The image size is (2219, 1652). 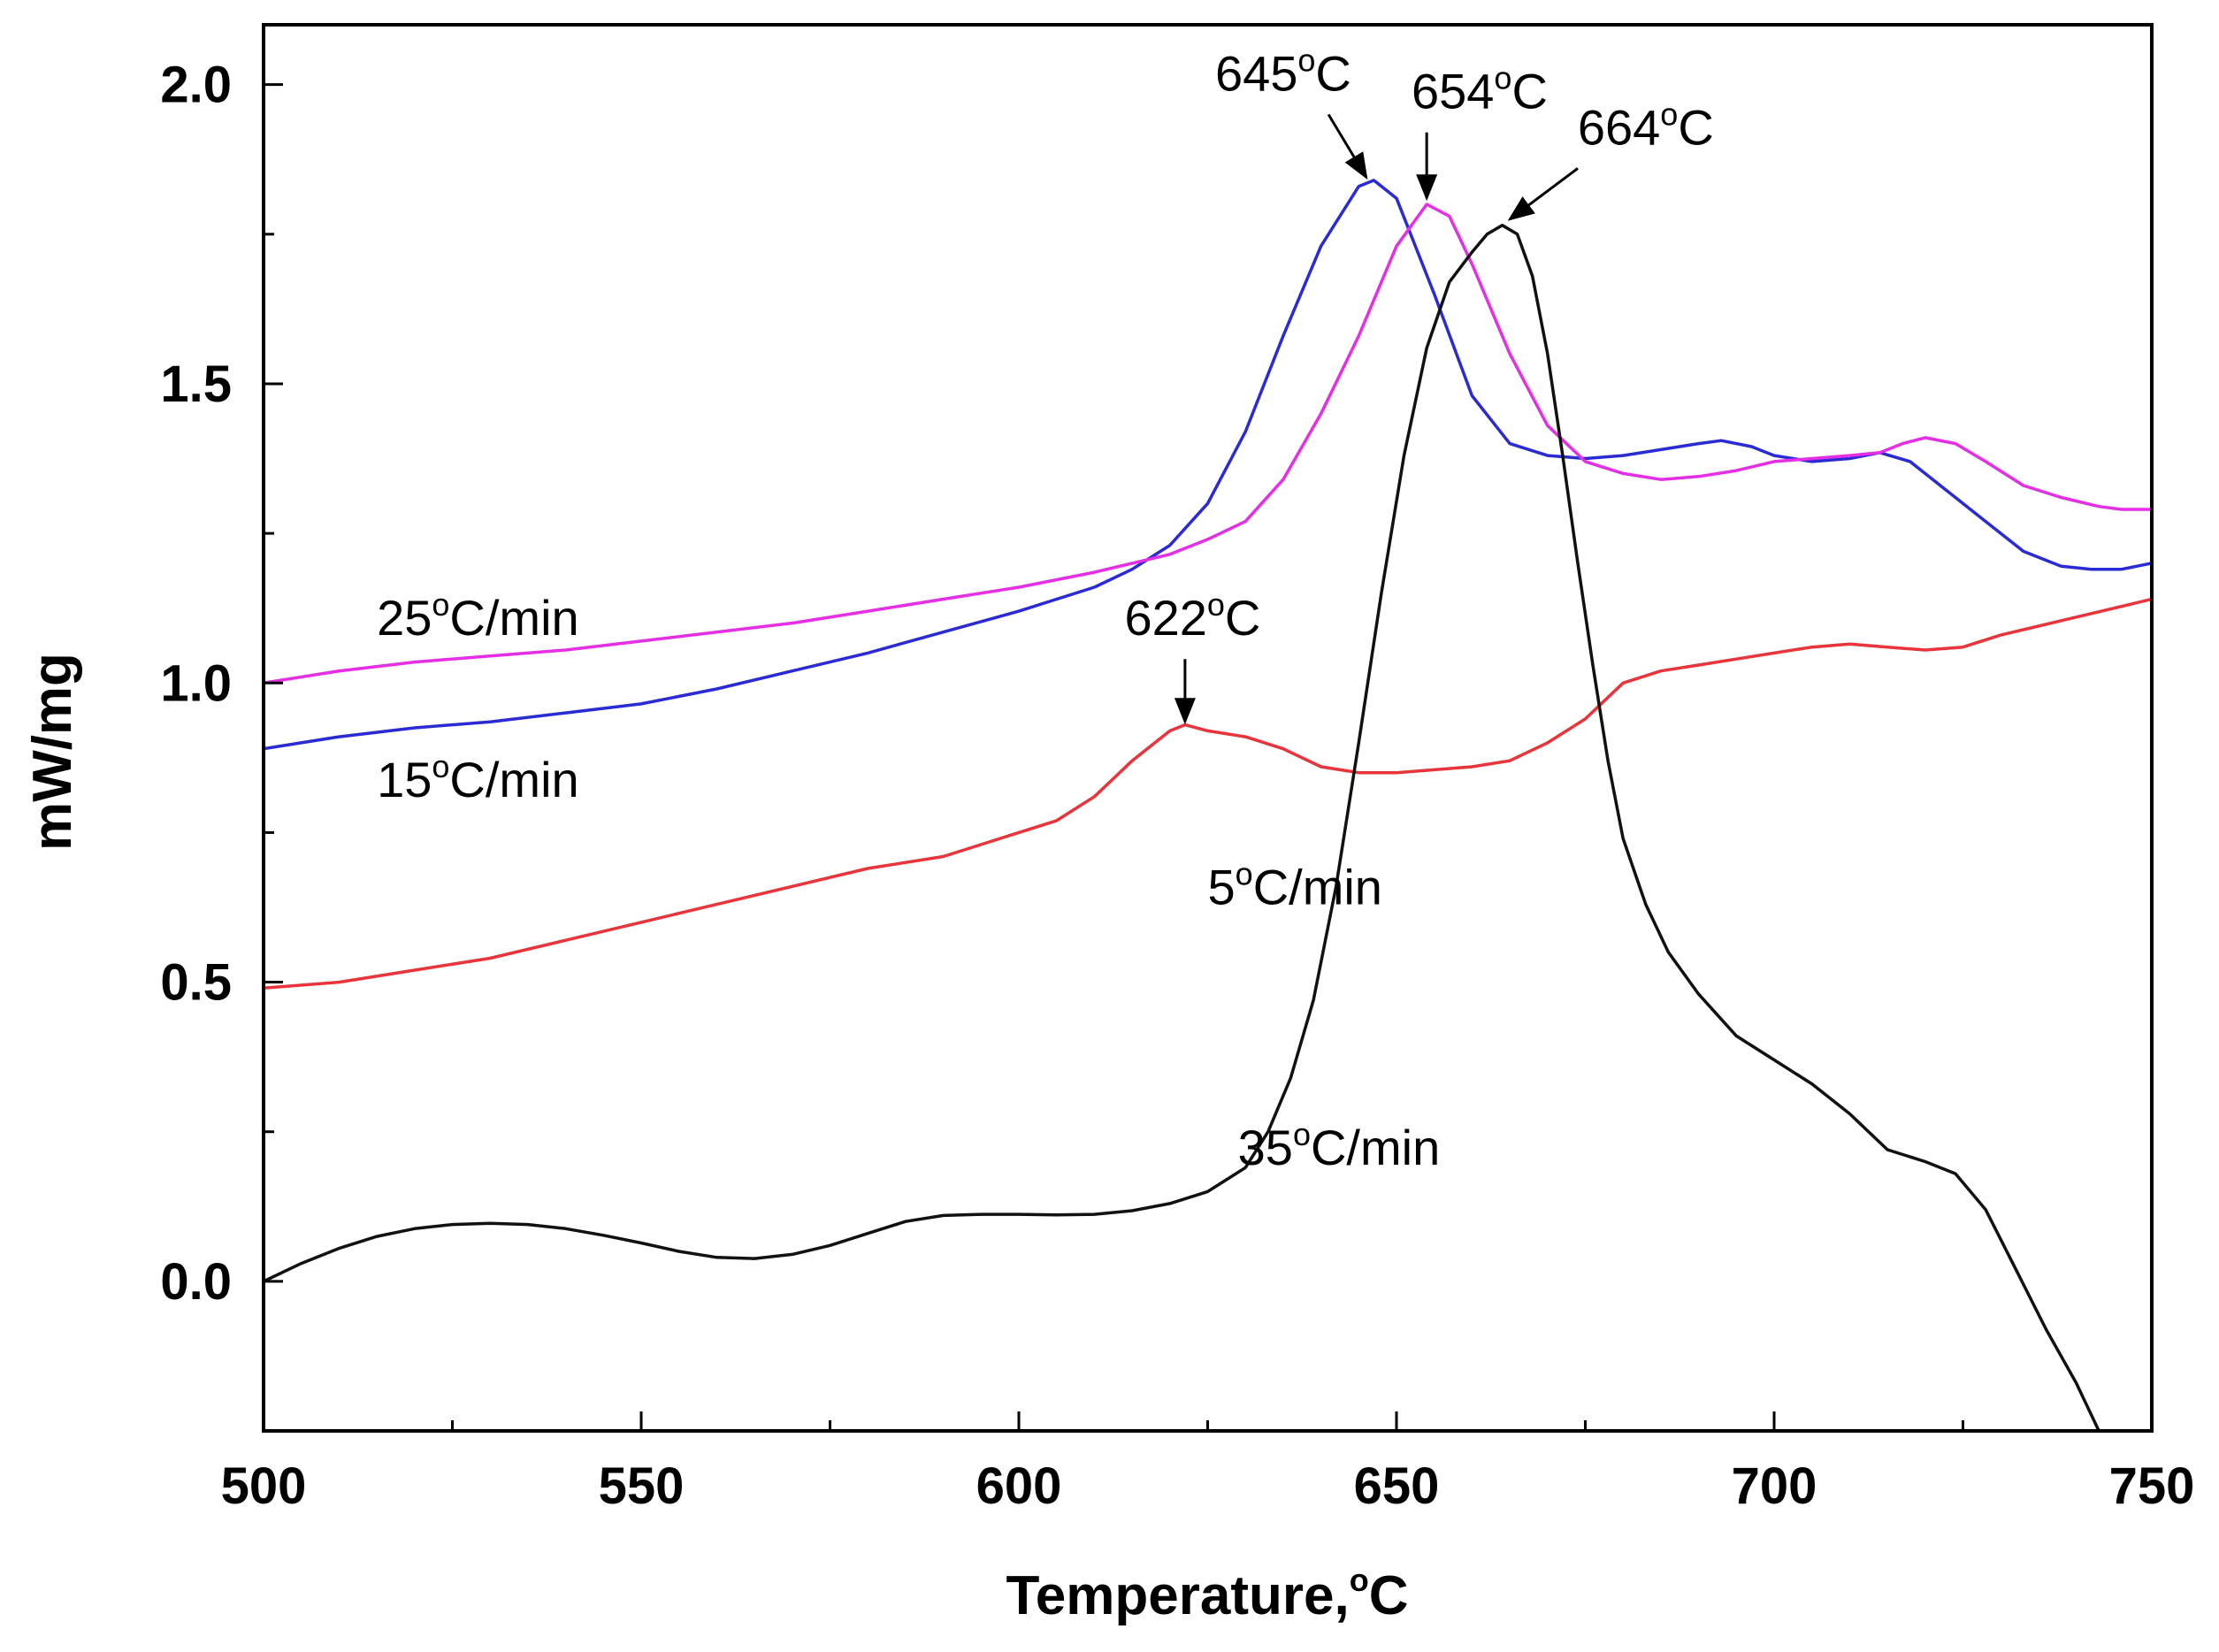 What do you see at coordinates (1208, 1463) in the screenshot?
I see `x-axis: 500 550 600 650 700 750` at bounding box center [1208, 1463].